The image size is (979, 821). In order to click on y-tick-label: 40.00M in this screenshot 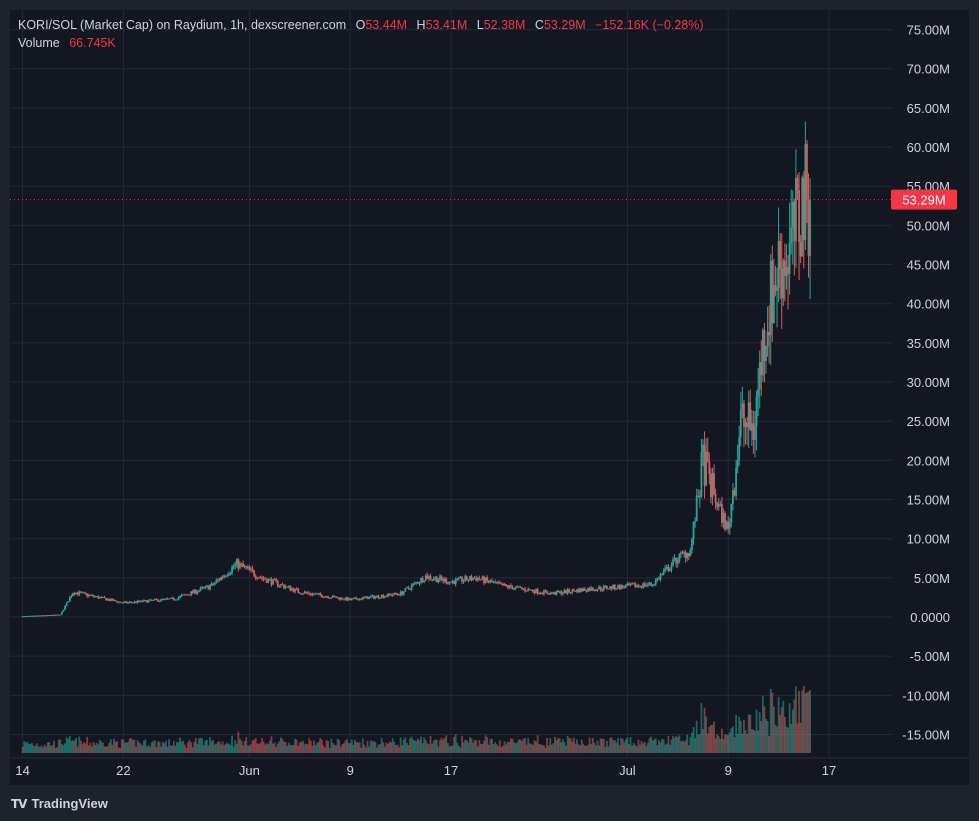, I will do `click(928, 304)`.